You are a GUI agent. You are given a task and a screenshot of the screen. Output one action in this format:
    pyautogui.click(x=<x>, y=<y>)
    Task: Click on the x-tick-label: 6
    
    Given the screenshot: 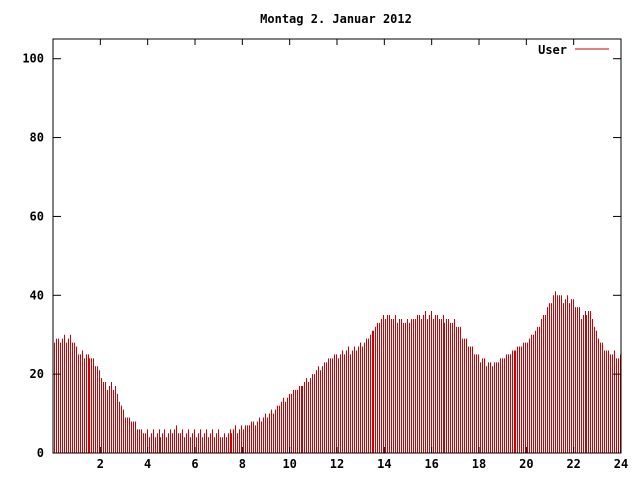 What is the action you would take?
    pyautogui.click(x=194, y=464)
    